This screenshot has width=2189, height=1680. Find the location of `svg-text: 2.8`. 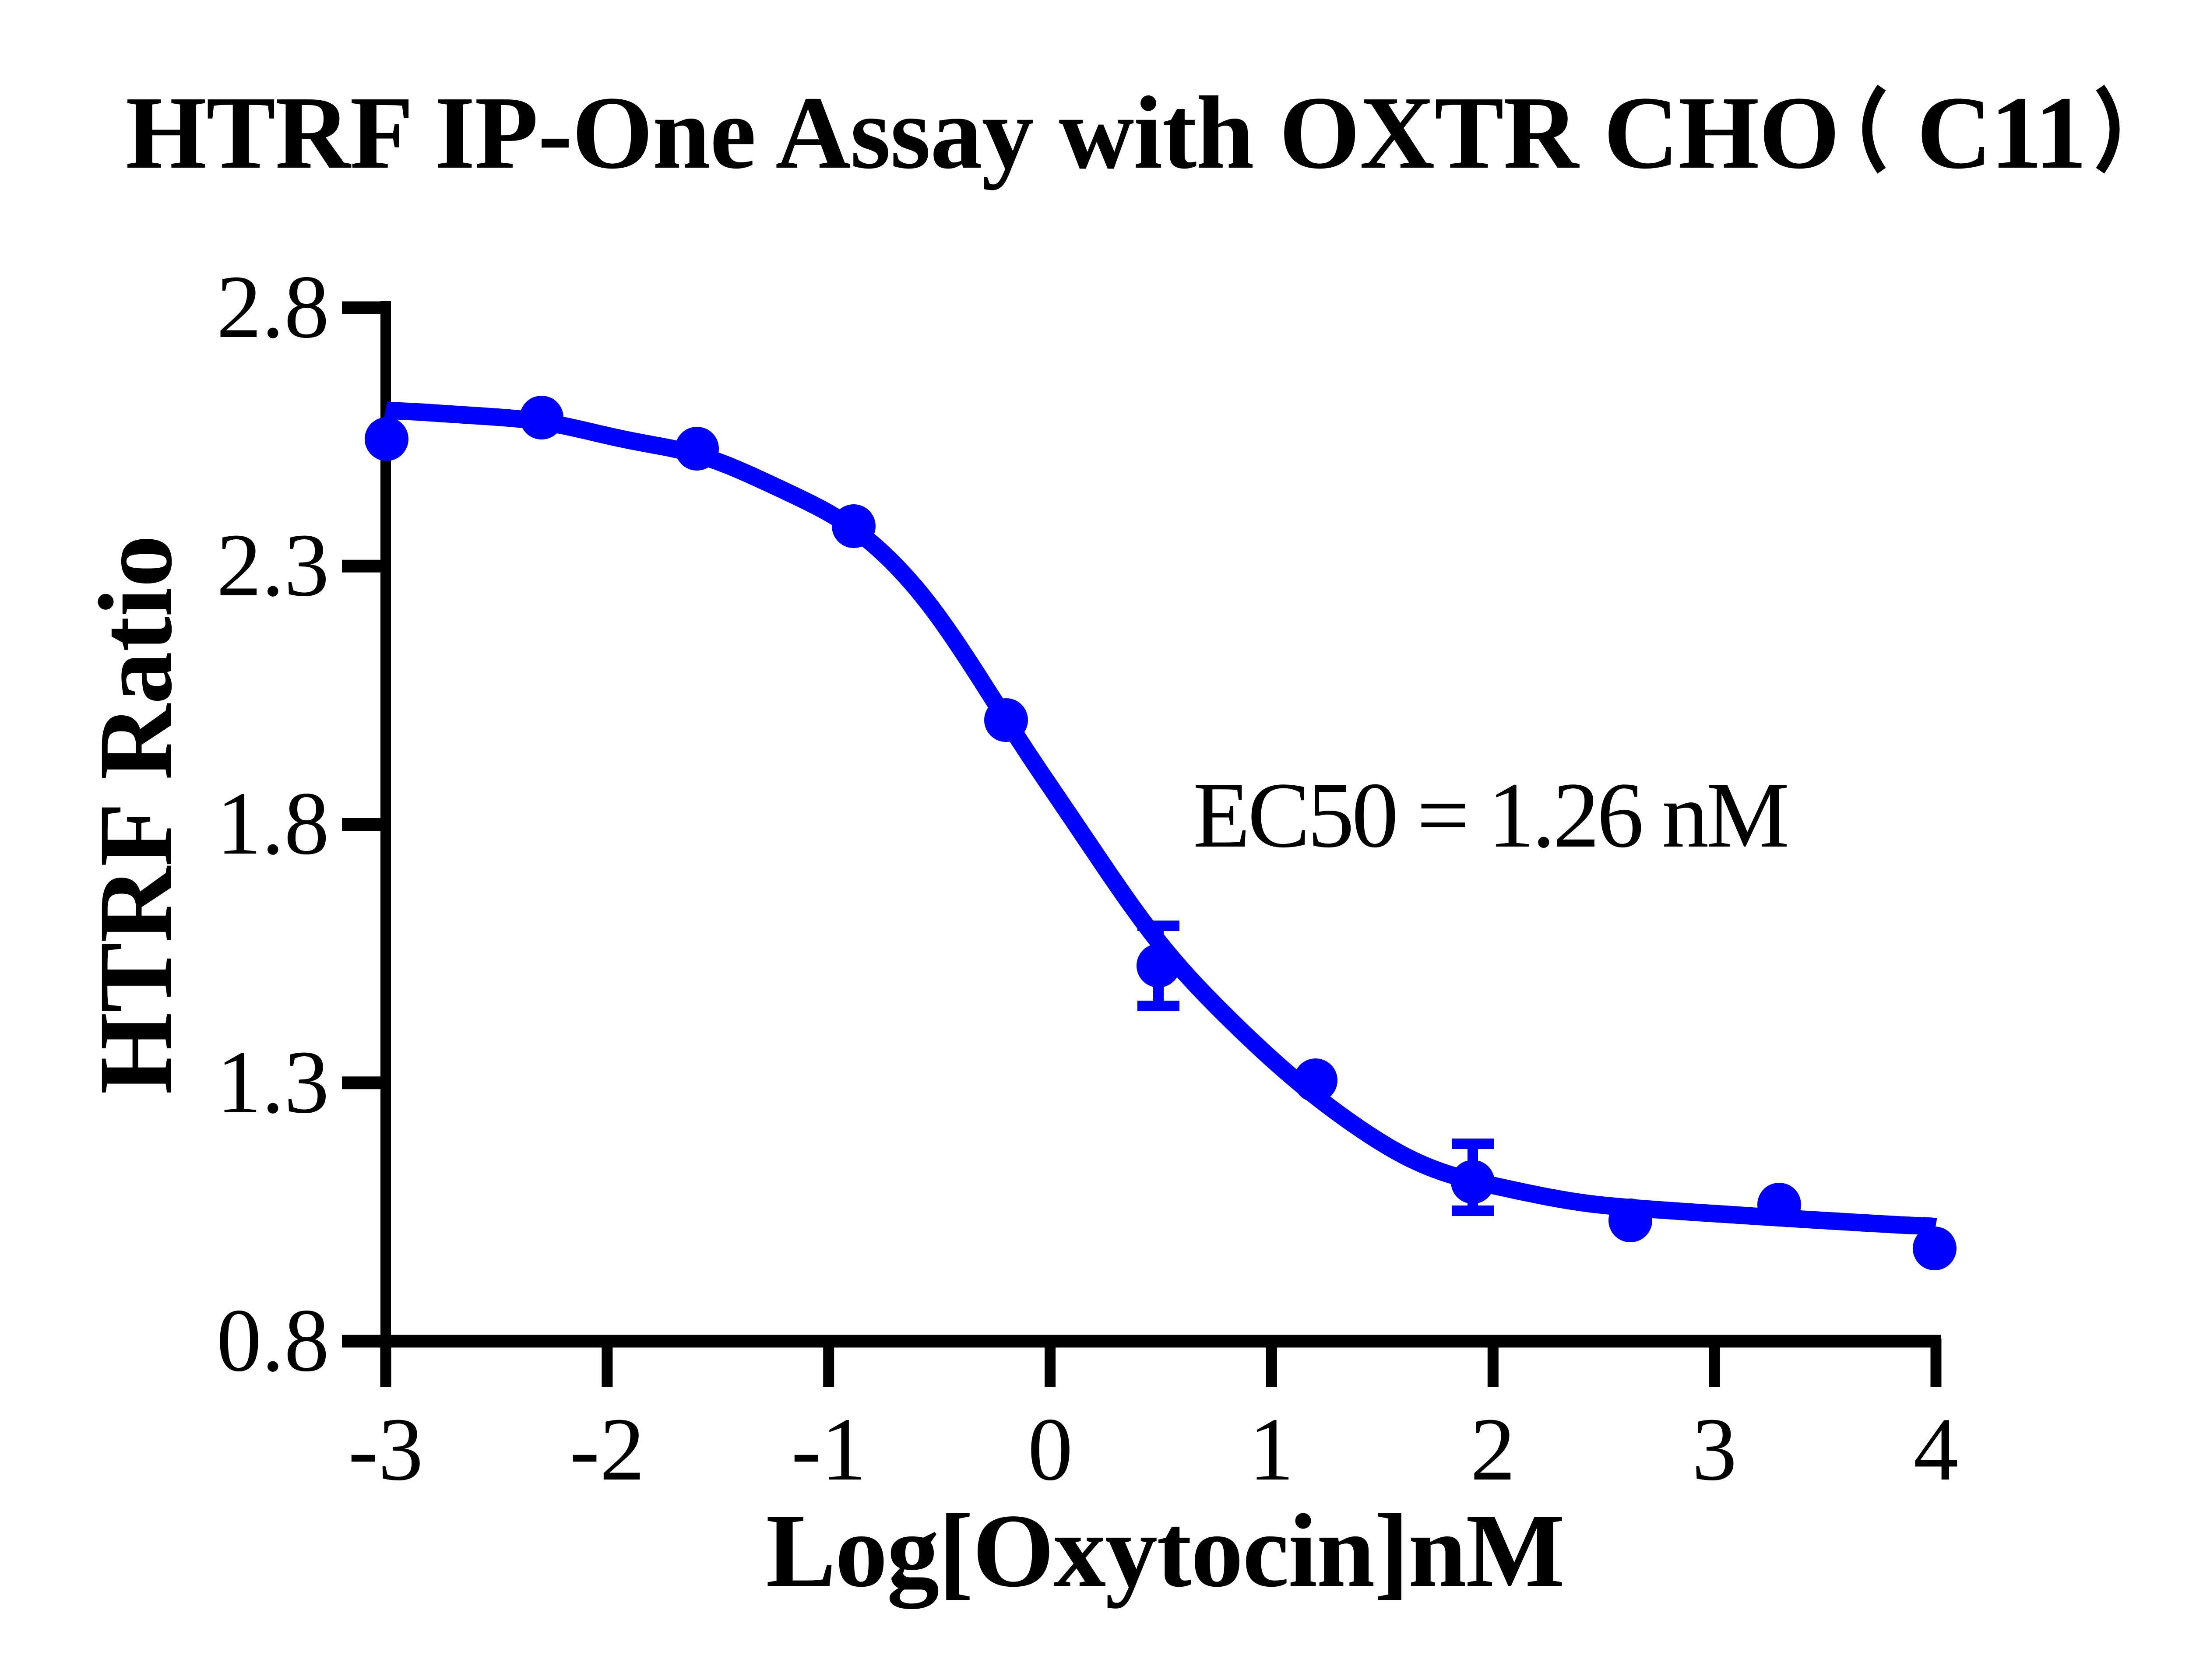

svg-text: 2.8 is located at coordinates (274, 307).